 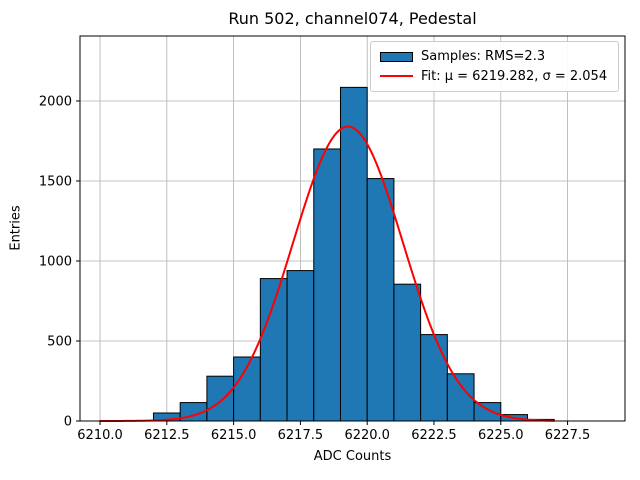 I want to click on y-tick-label: 1500, so click(x=55, y=181).